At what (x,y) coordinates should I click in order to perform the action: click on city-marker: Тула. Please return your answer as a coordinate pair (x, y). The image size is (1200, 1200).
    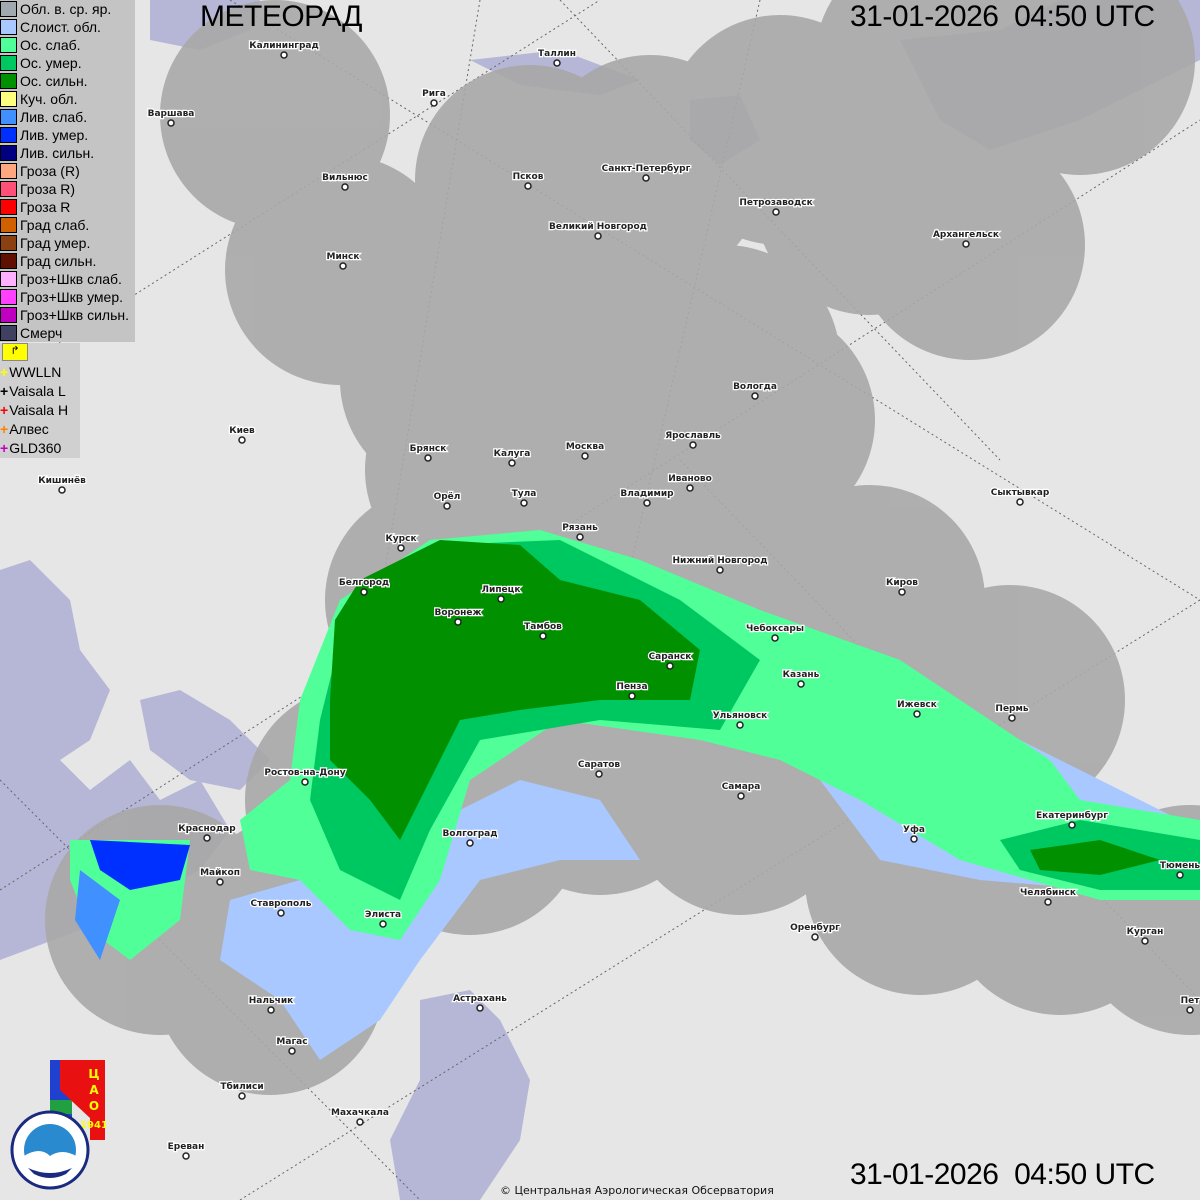
    Looking at the image, I should click on (524, 497).